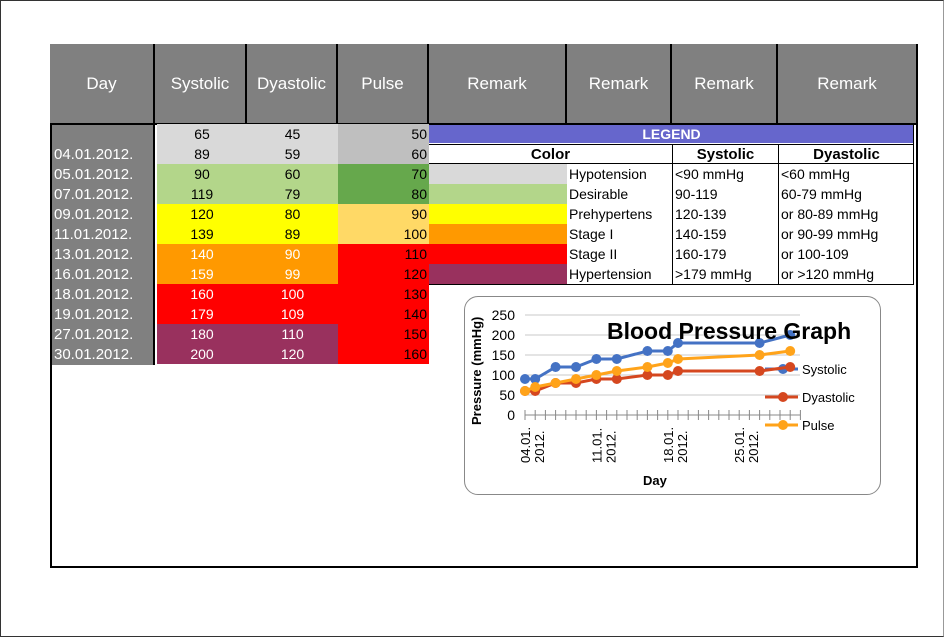 The width and height of the screenshot is (944, 637). What do you see at coordinates (611, 214) in the screenshot?
I see `legend-label: Prehypertens` at bounding box center [611, 214].